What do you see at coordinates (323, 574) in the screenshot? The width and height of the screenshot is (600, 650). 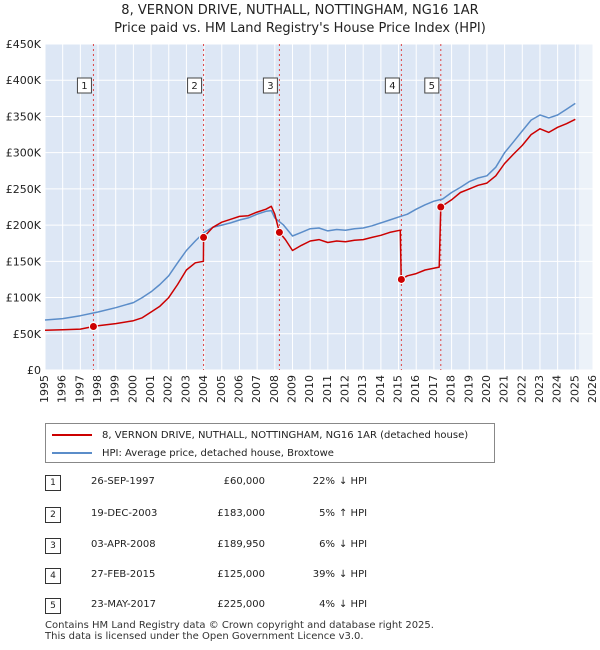 I see `transaction-delta: 39%` at bounding box center [323, 574].